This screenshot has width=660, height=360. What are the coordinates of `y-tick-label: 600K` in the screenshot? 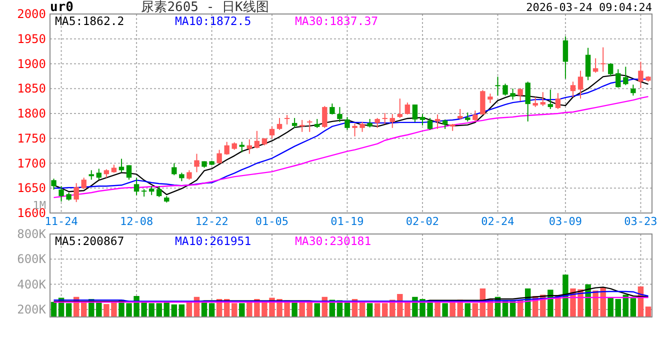 It's located at (32, 259).